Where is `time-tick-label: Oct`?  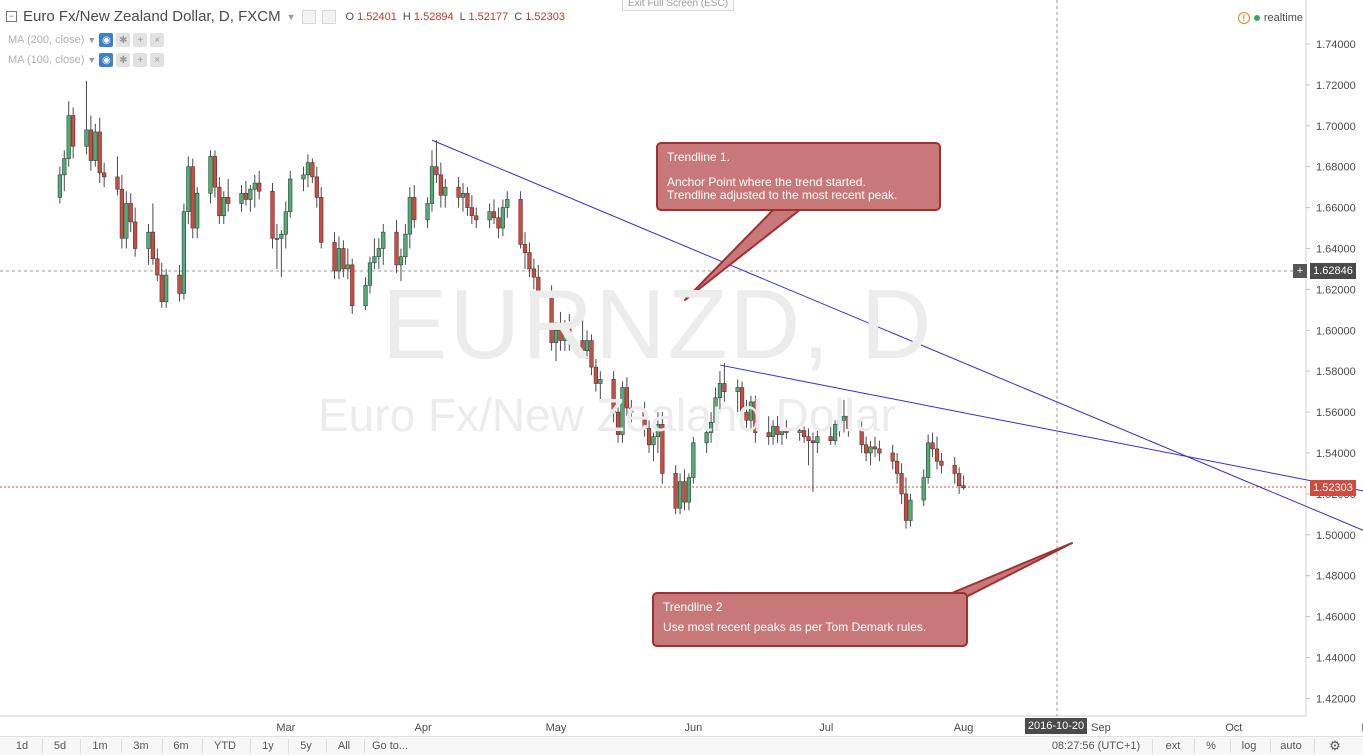
time-tick-label: Oct is located at coordinates (1233, 728).